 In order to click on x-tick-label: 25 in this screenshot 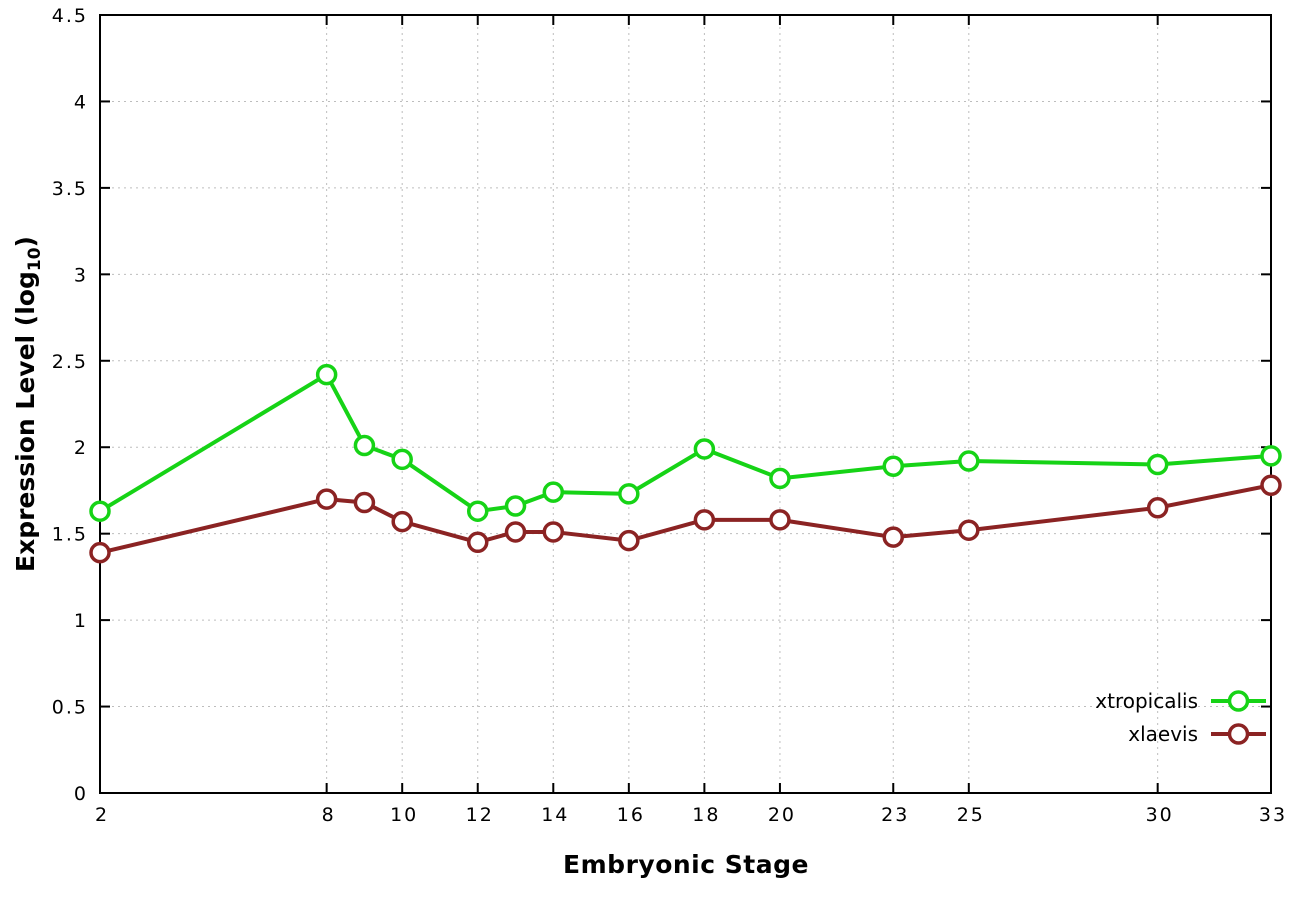, I will do `click(971, 815)`.